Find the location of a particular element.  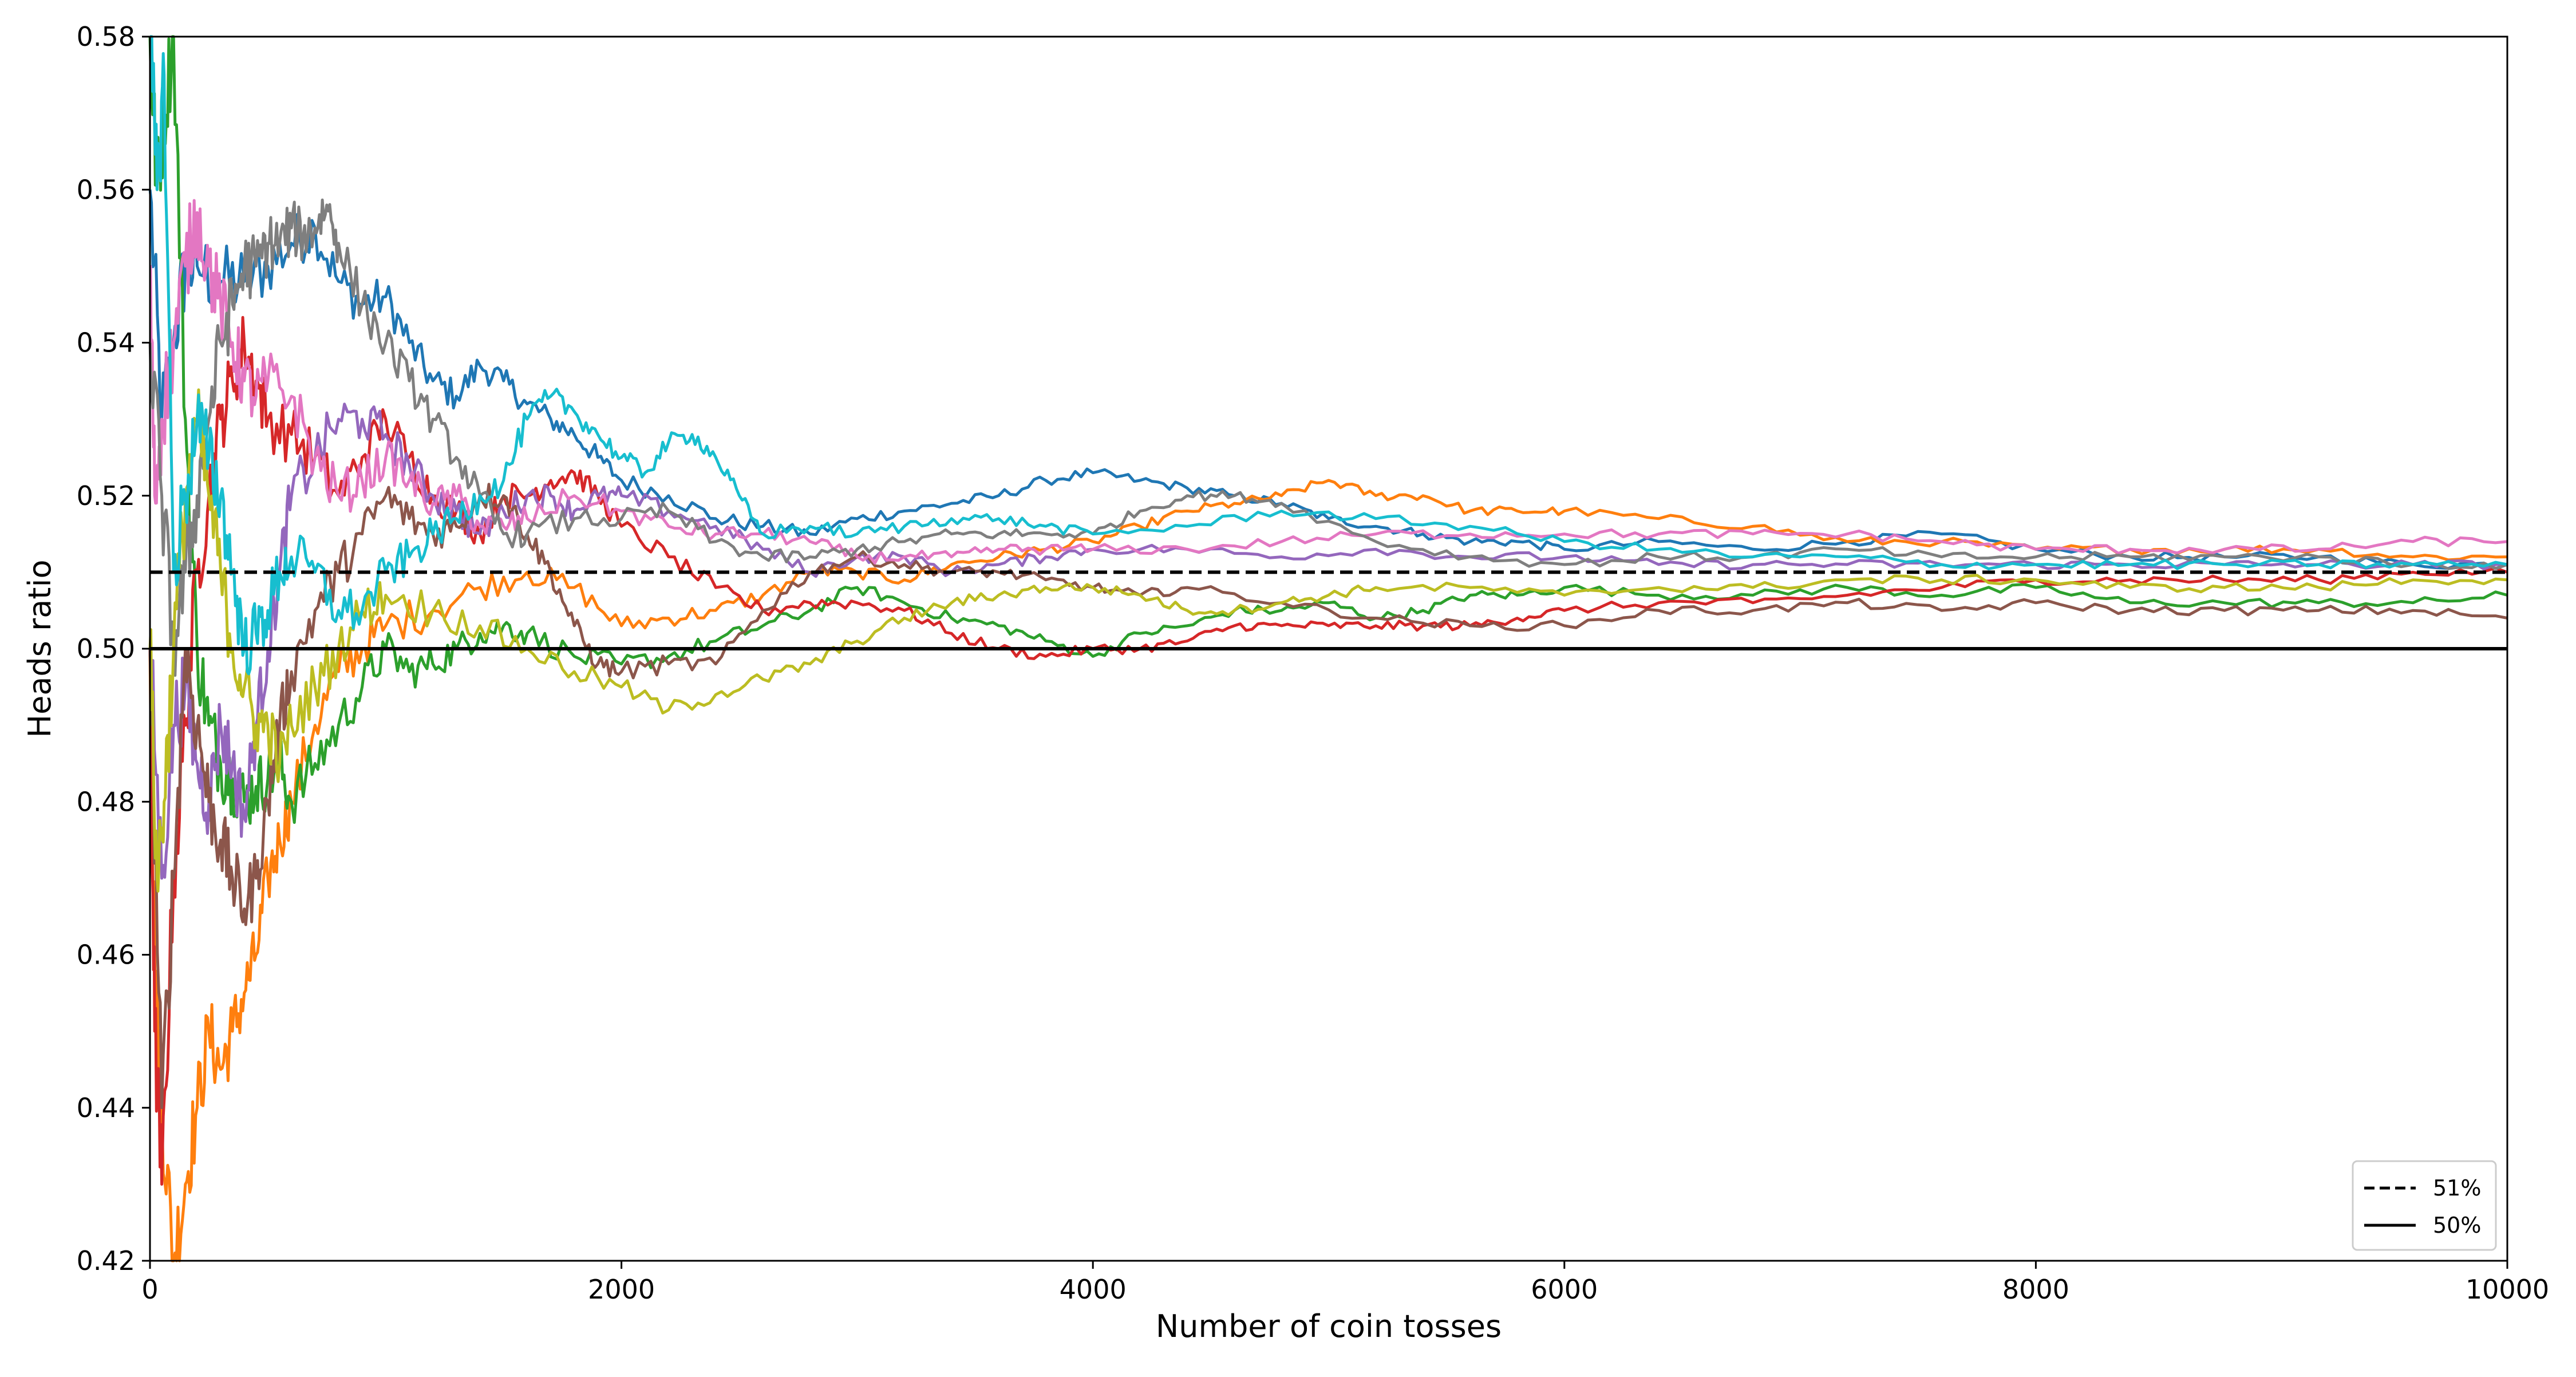

x-tick-label: 10000 is located at coordinates (2507, 1289).